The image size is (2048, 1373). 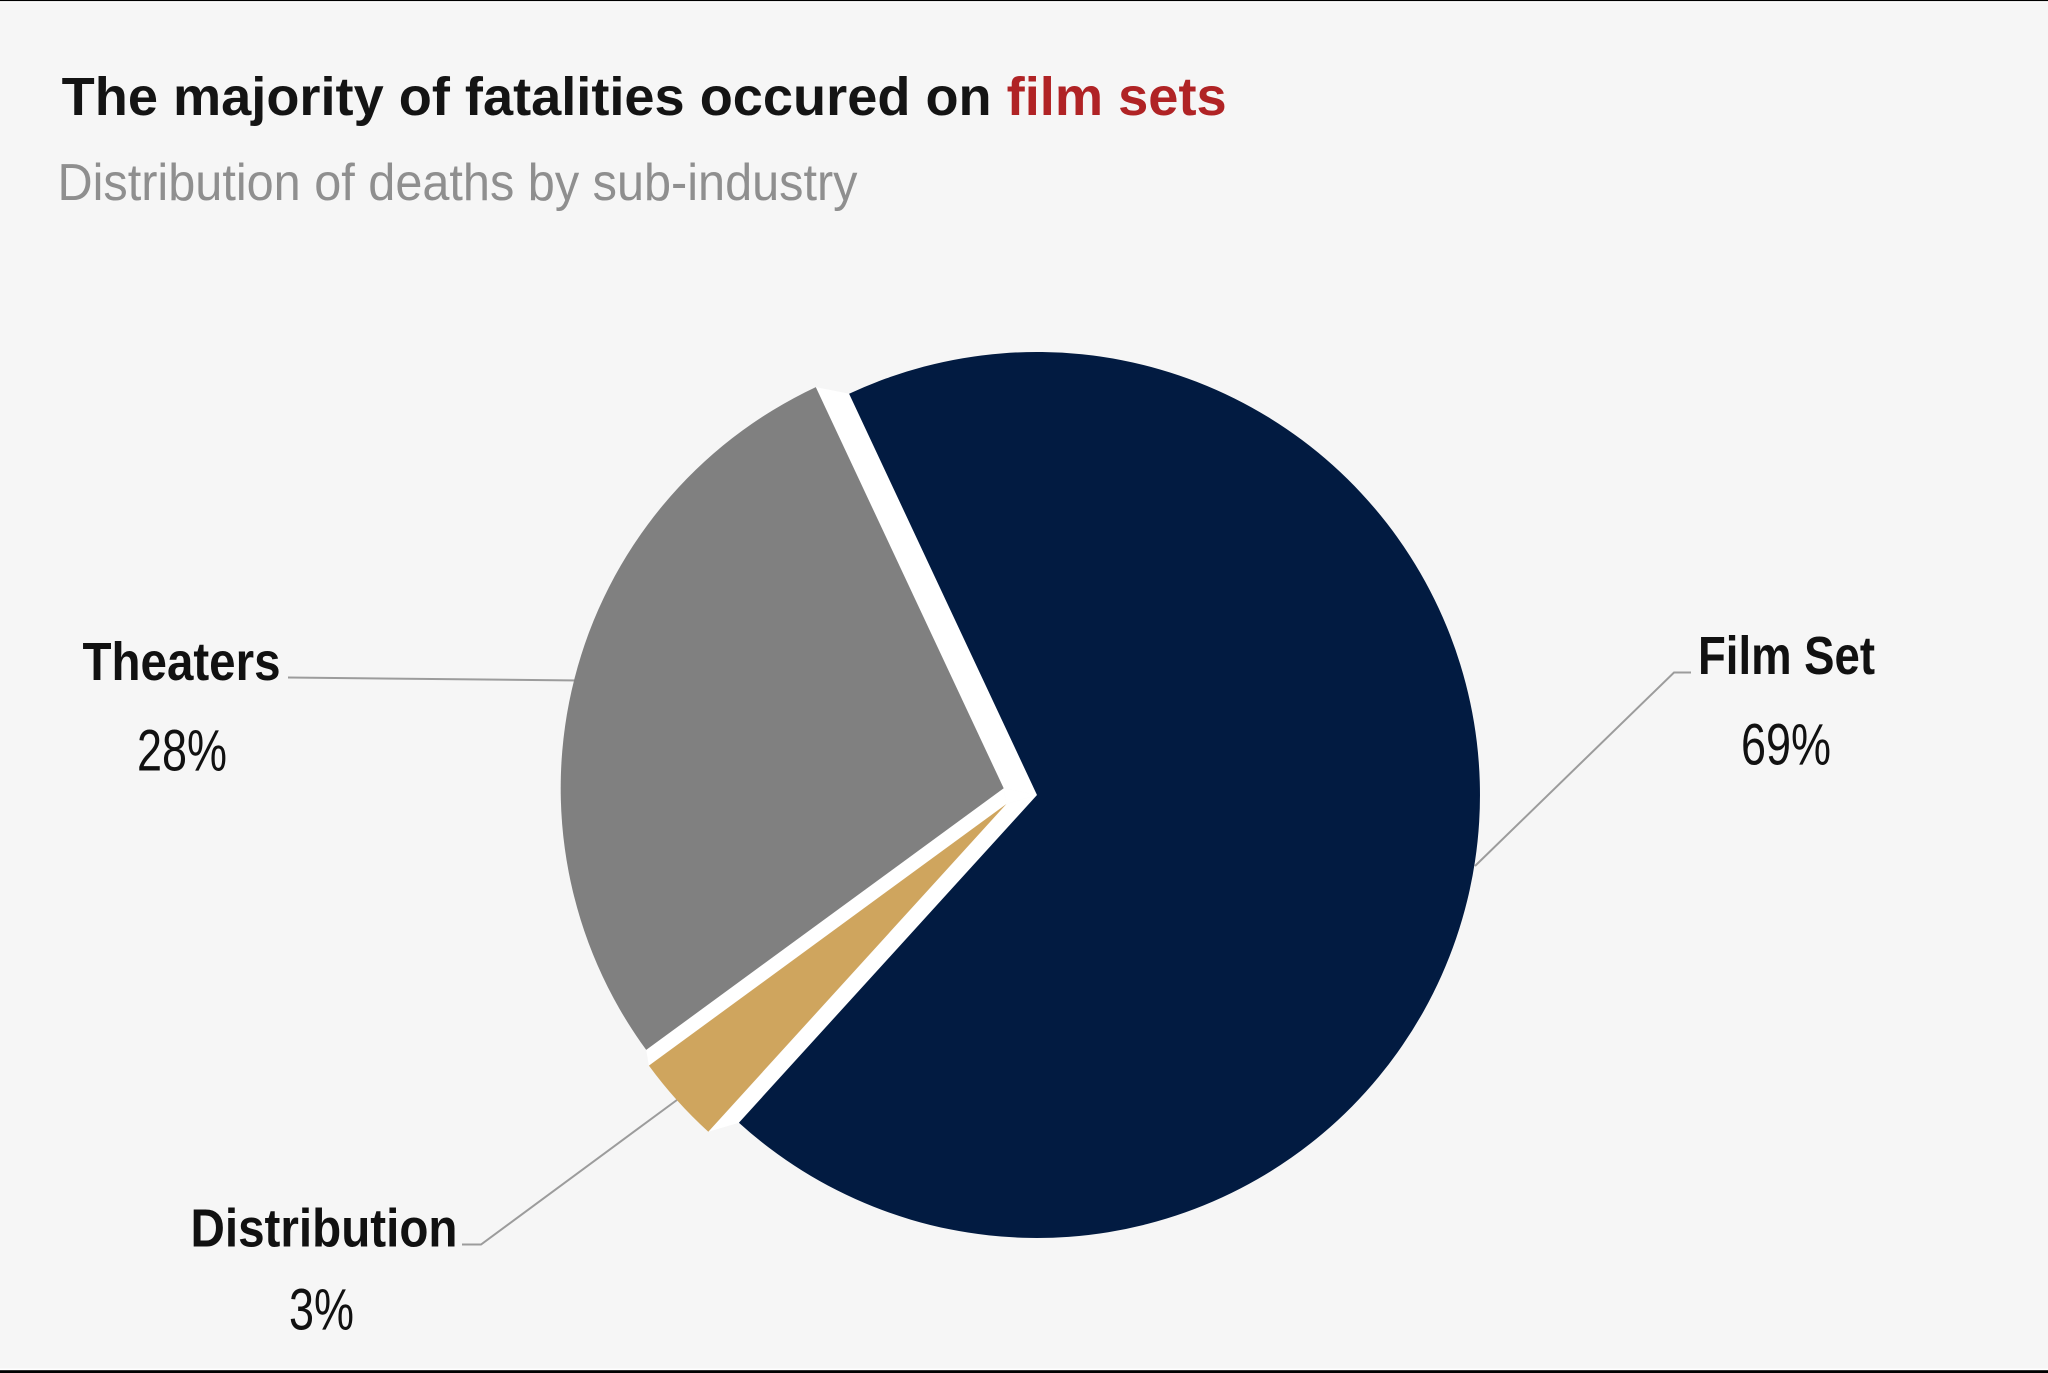 What do you see at coordinates (182, 662) in the screenshot?
I see `svg-text: Theaters` at bounding box center [182, 662].